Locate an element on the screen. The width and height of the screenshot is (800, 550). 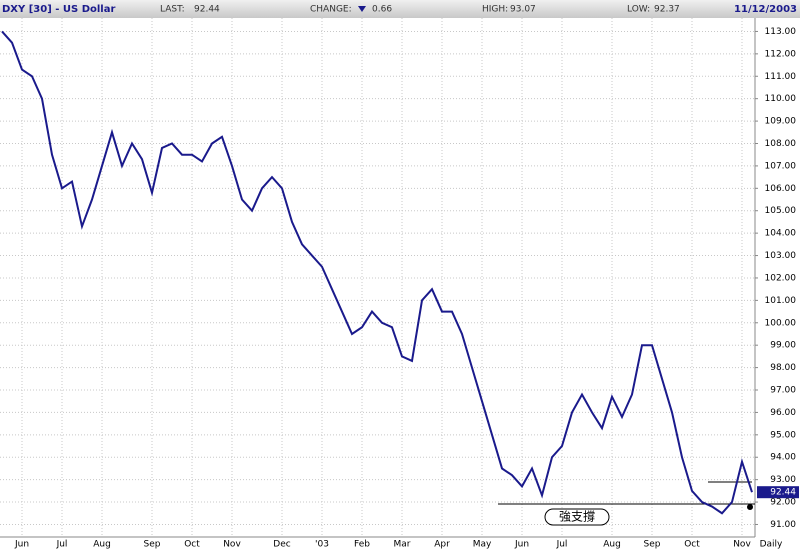
y-tick-label: 93.00 is located at coordinates (783, 480).